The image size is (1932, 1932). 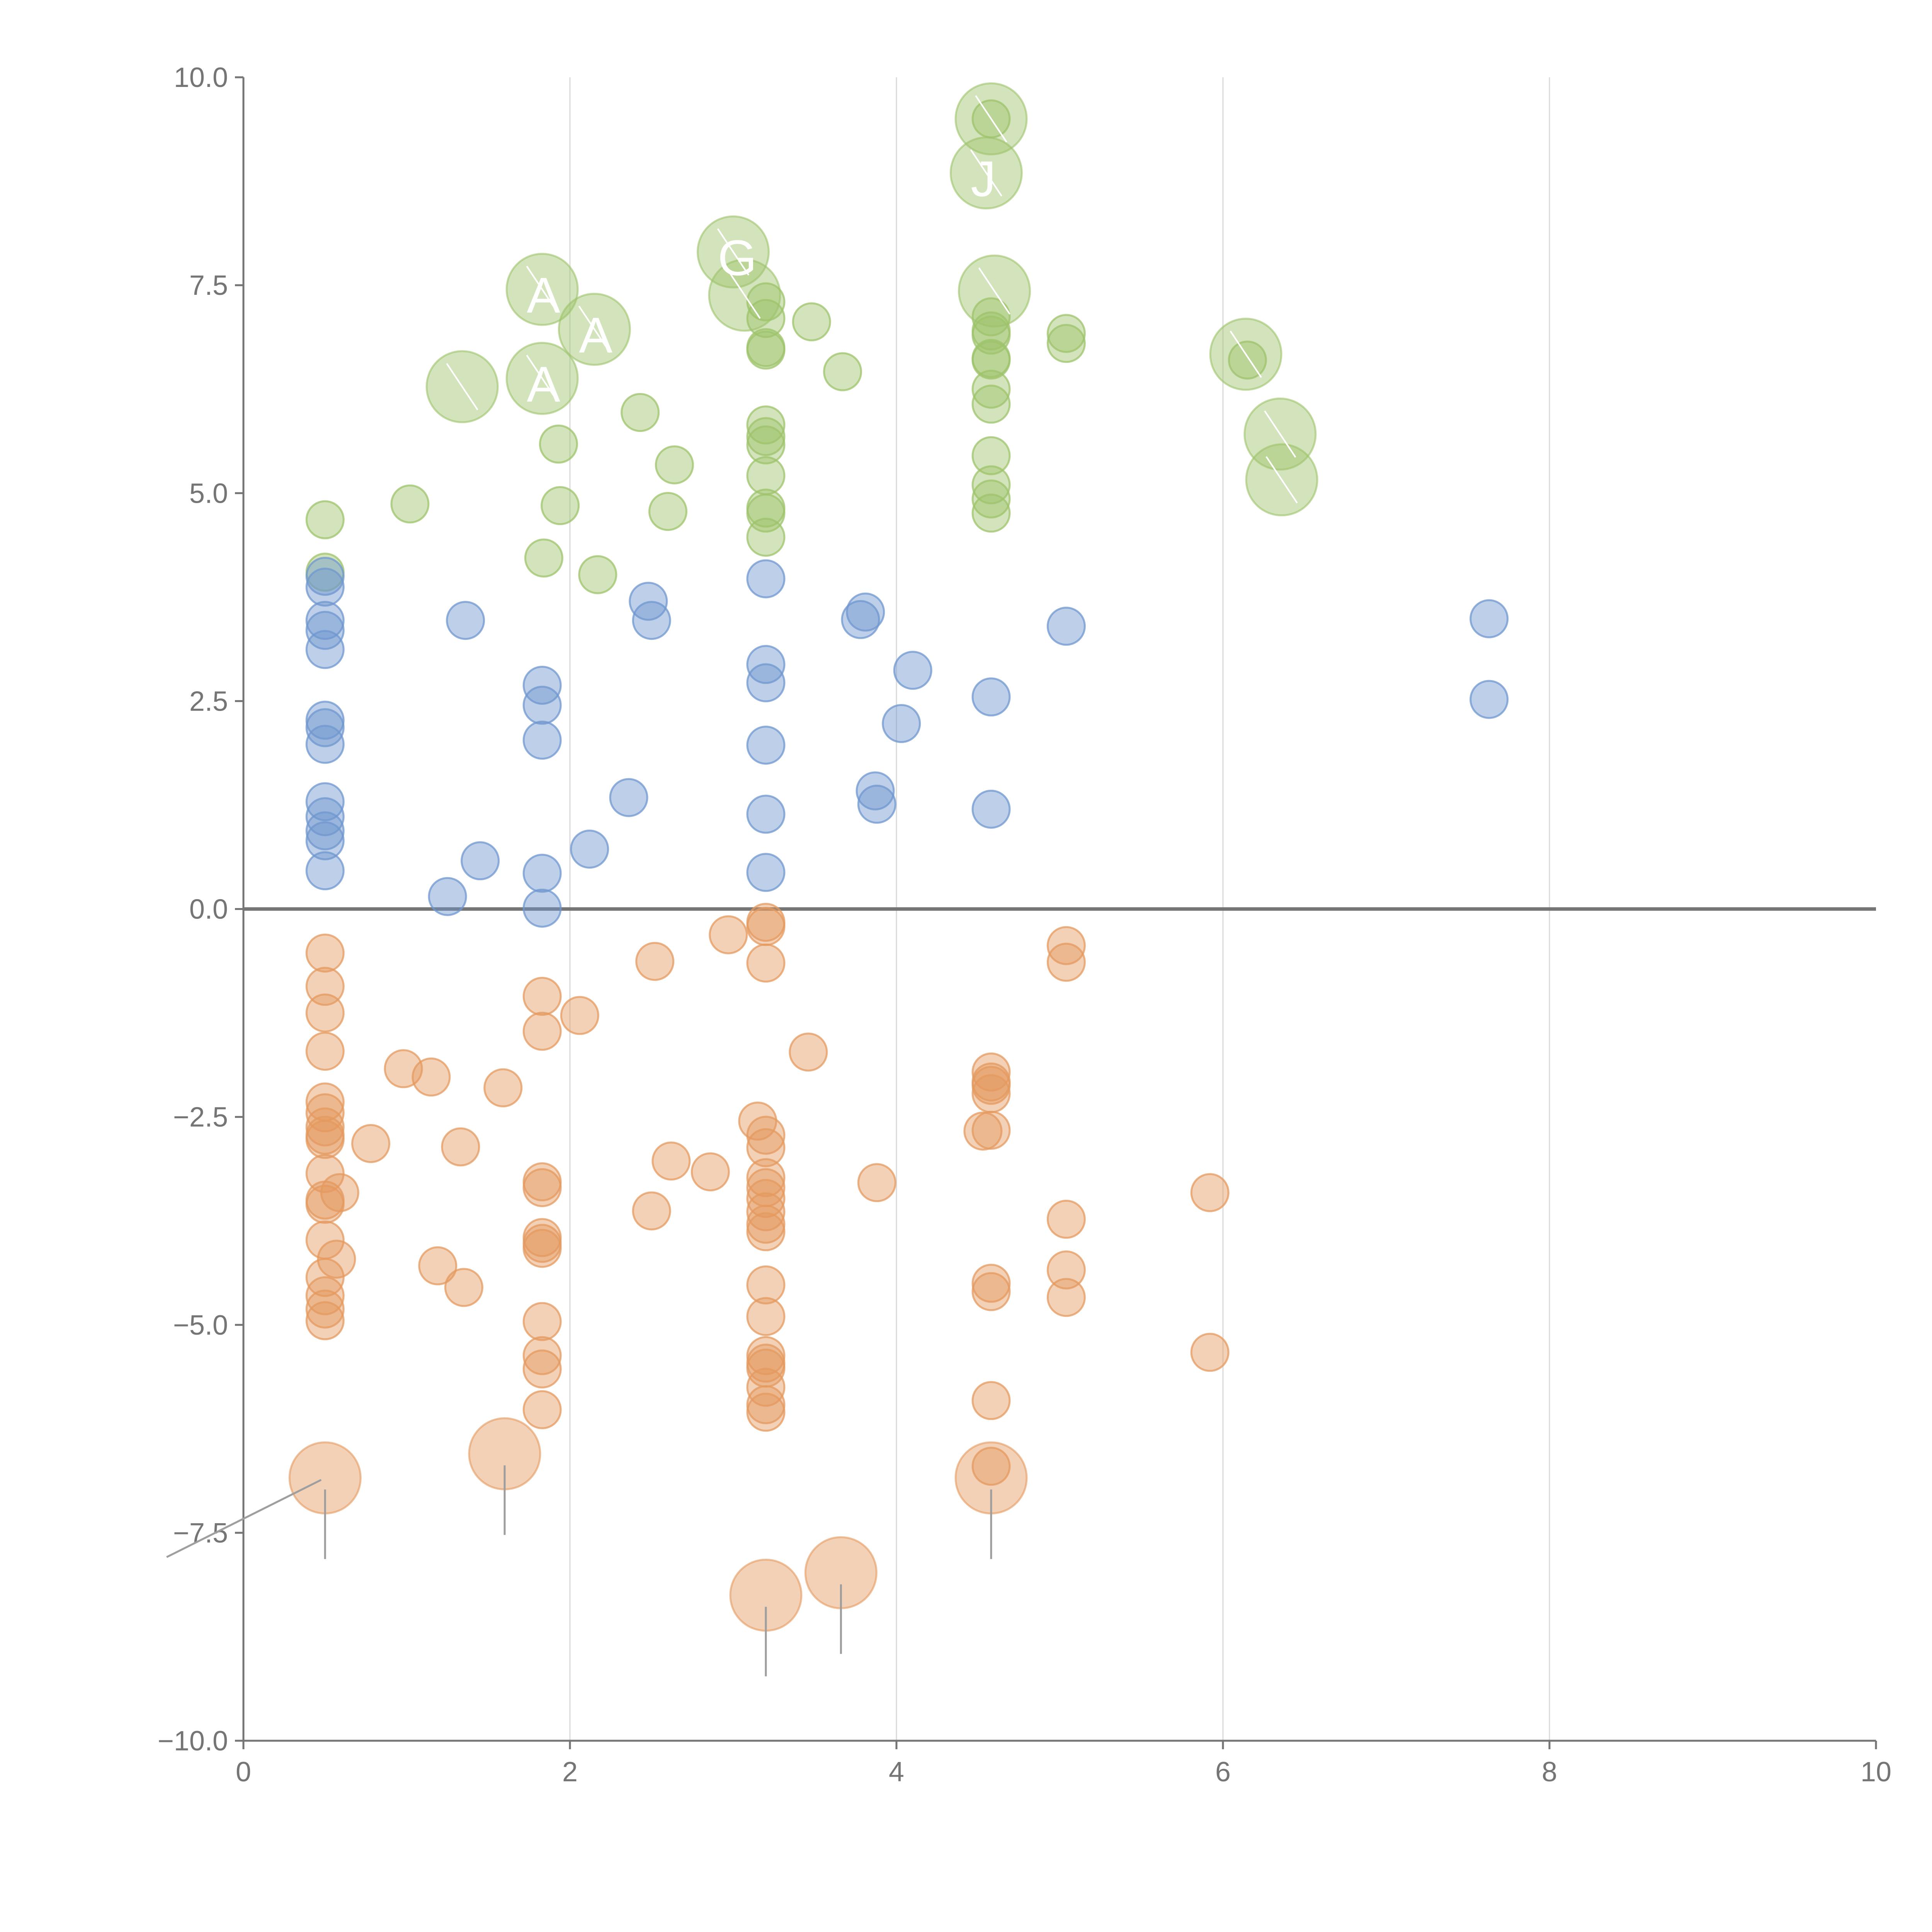 I want to click on y-tick-label: 10.0, so click(x=201, y=78).